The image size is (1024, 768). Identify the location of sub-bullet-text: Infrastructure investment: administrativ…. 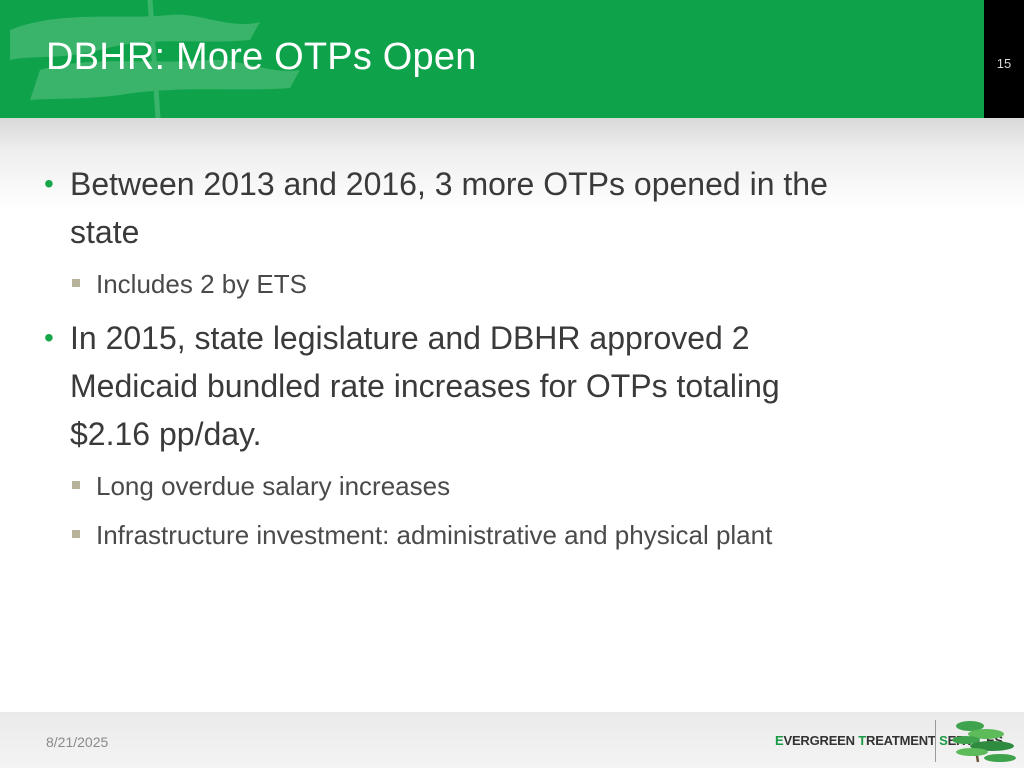
(434, 535).